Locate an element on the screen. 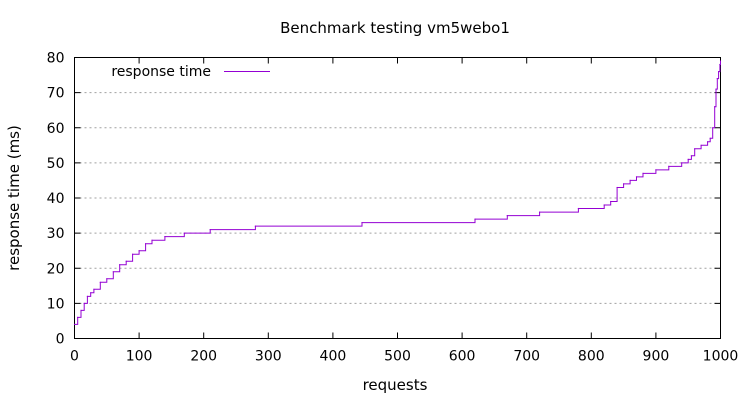 This screenshot has width=750, height=400. x-tick-label: 600 is located at coordinates (462, 357).